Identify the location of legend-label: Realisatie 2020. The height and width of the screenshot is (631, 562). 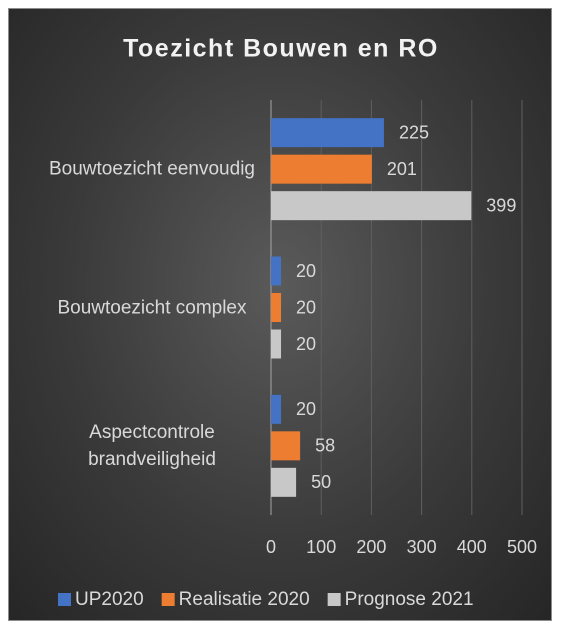
(244, 599).